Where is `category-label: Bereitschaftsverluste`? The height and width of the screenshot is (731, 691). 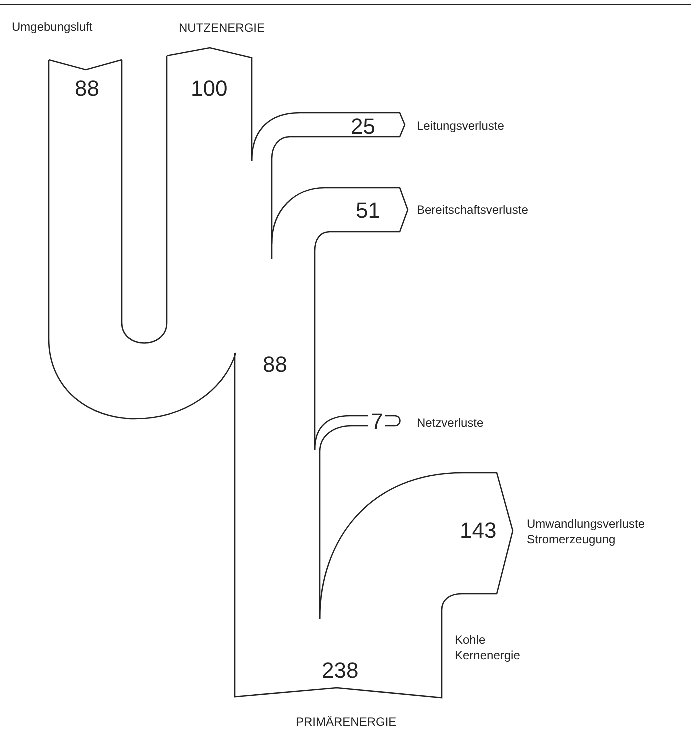
category-label: Bereitschaftsverluste is located at coordinates (473, 210).